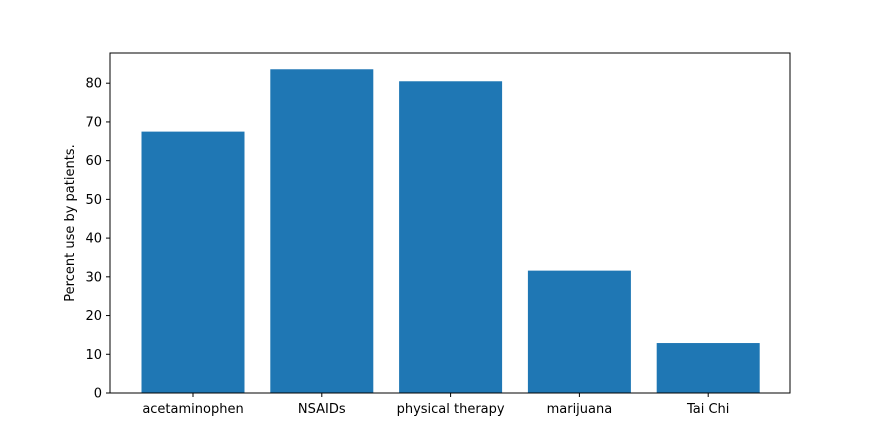 This screenshot has width=877, height=441. I want to click on y-tick-label: 80, so click(93, 84).